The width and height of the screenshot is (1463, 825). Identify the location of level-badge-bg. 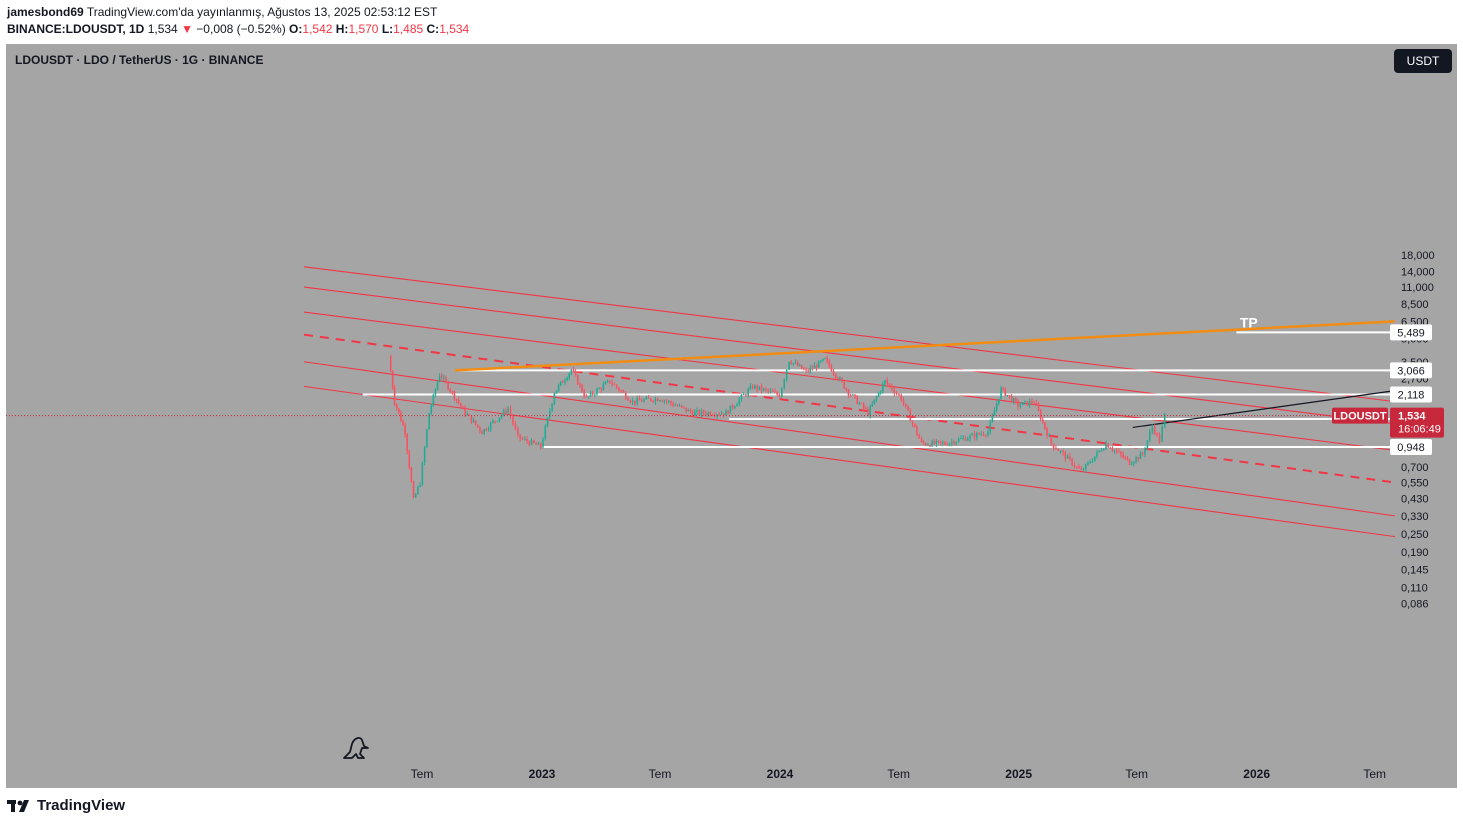
(1411, 394).